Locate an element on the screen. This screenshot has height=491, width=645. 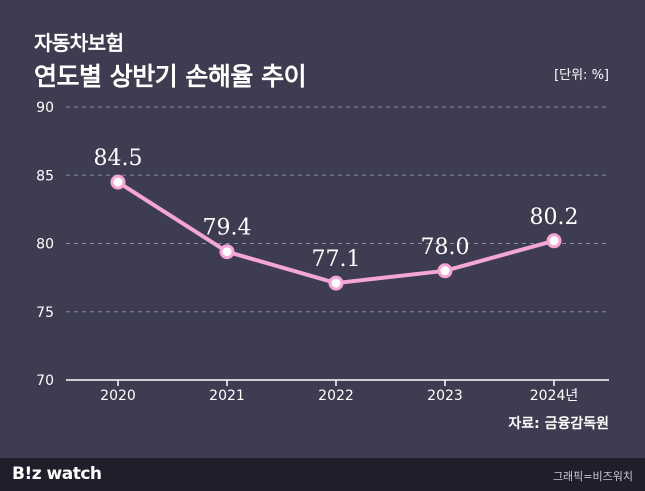
data-label: 77.1 is located at coordinates (336, 259).